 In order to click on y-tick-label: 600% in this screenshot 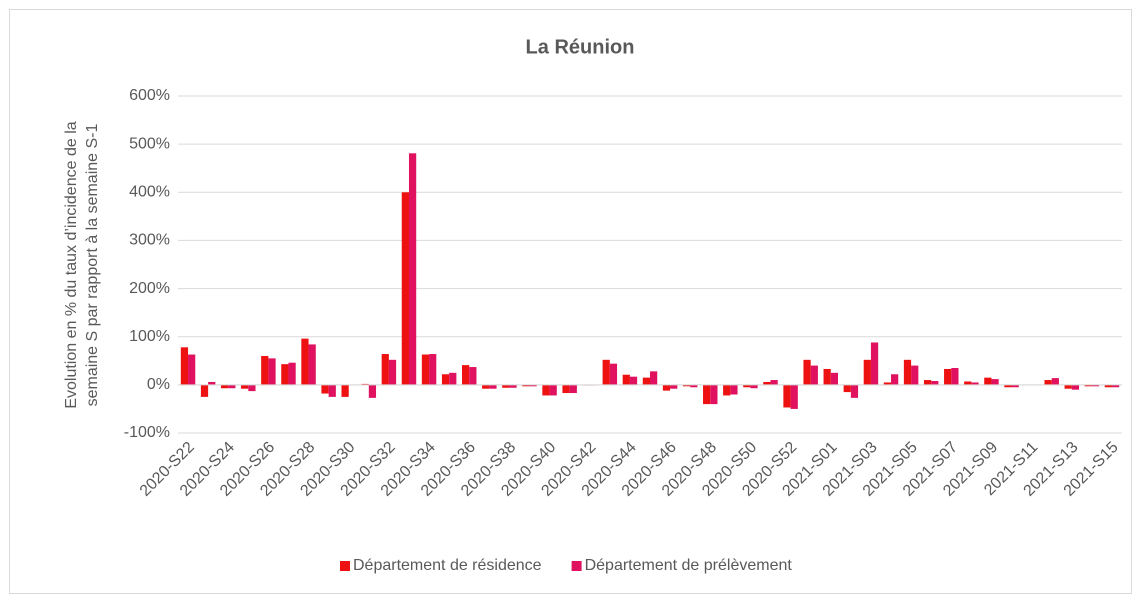, I will do `click(149, 95)`.